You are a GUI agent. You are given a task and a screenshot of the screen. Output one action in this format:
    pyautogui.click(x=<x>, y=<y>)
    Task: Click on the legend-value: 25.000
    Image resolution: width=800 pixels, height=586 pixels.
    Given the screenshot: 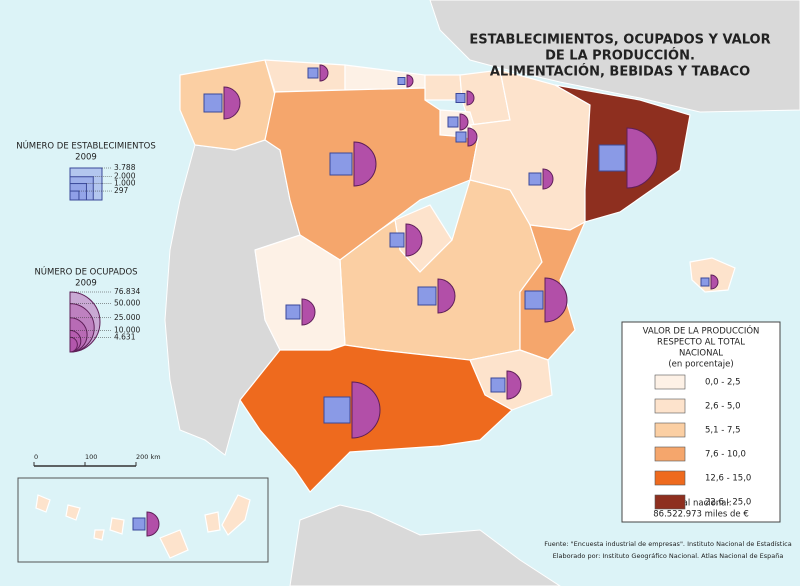 What is the action you would take?
    pyautogui.click(x=127, y=317)
    